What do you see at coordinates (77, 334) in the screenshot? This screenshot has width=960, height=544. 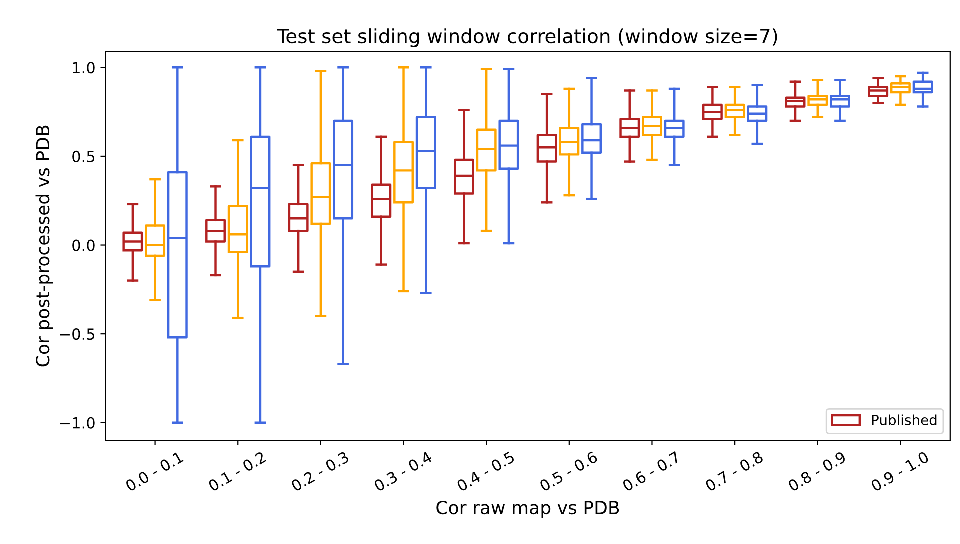 I see `y-tick-label: −0.5` at bounding box center [77, 334].